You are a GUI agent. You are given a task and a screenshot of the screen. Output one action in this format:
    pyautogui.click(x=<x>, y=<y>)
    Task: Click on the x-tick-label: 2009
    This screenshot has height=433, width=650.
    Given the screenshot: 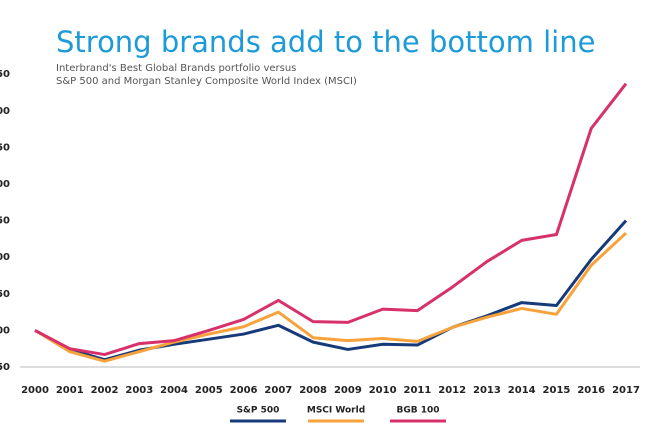 What is the action you would take?
    pyautogui.click(x=348, y=390)
    